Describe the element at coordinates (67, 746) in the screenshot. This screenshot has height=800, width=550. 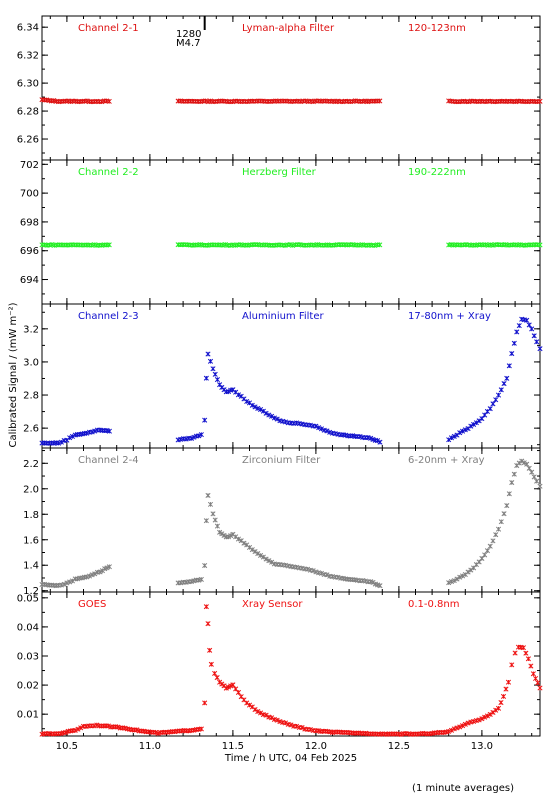
I see `x-tick-label: 10.5` at that location.